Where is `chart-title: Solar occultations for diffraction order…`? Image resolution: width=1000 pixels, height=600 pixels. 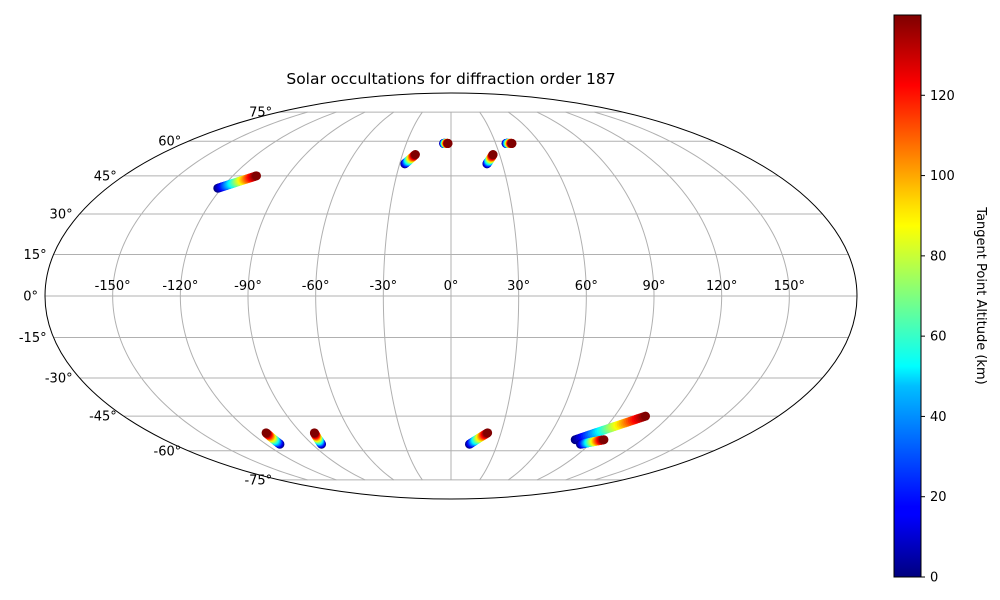 chart-title: Solar occultations for diffraction order… is located at coordinates (450, 79).